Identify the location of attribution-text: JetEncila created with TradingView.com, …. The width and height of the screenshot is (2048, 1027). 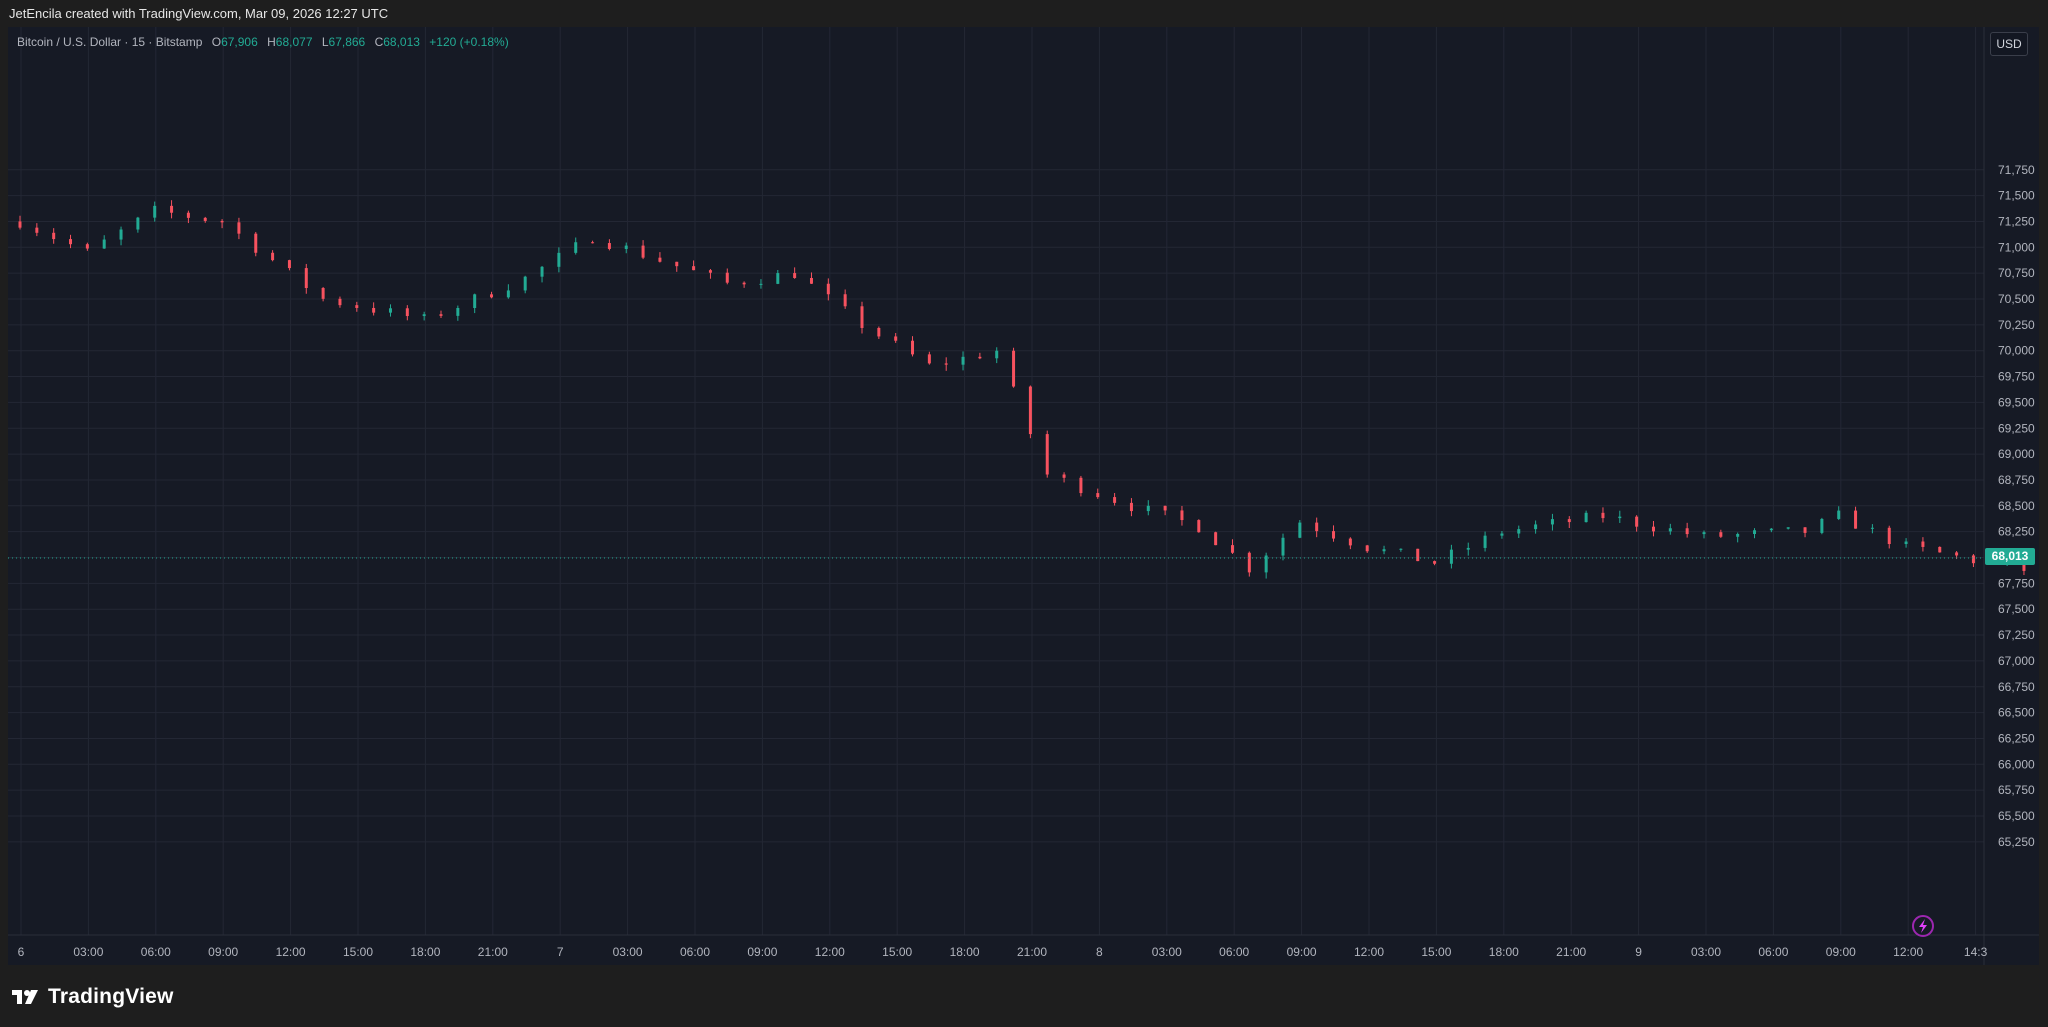
(199, 13).